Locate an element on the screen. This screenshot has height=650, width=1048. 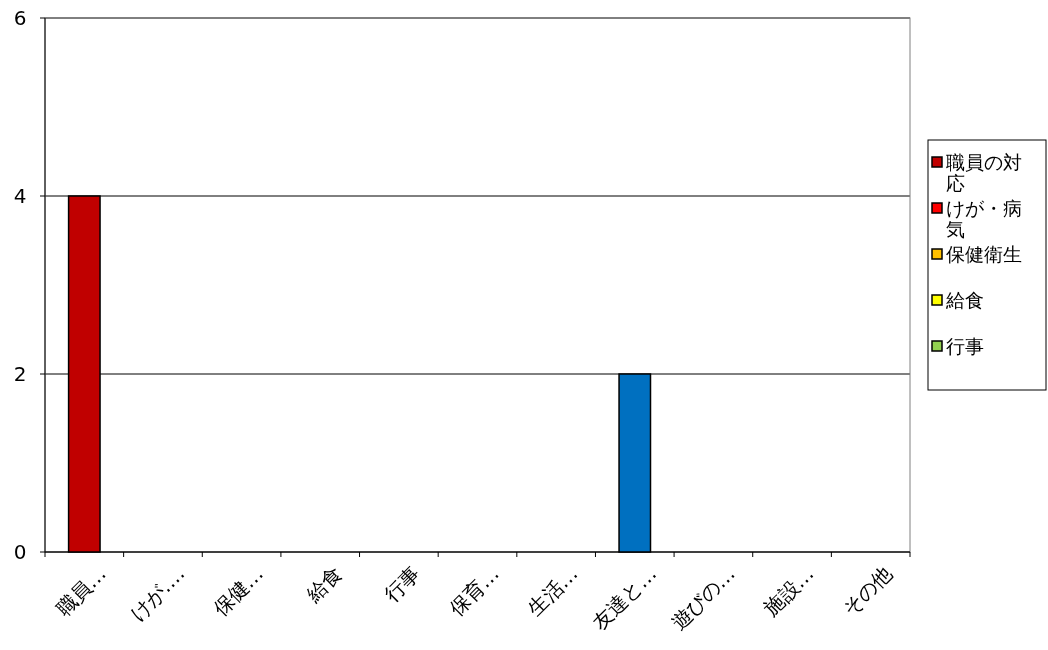
x-tick-label: その他 is located at coordinates (867, 591).